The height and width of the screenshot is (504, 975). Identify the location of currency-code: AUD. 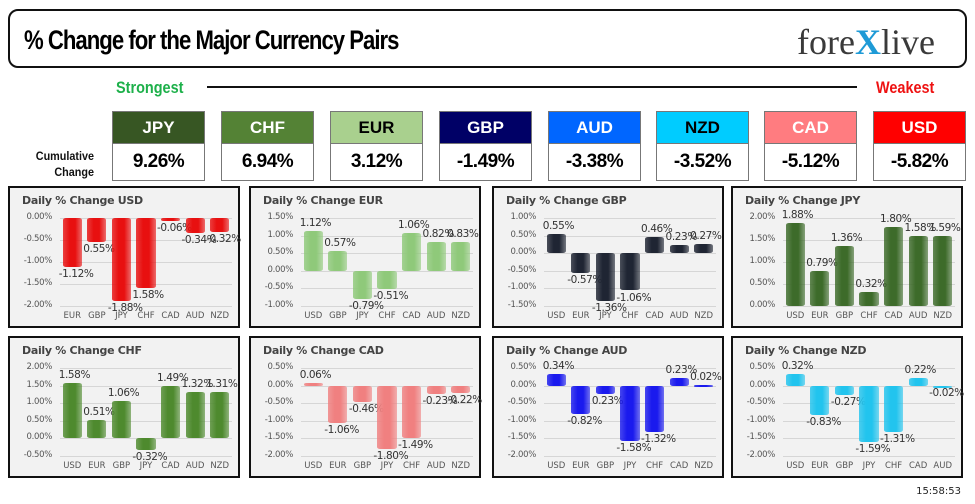
(594, 128).